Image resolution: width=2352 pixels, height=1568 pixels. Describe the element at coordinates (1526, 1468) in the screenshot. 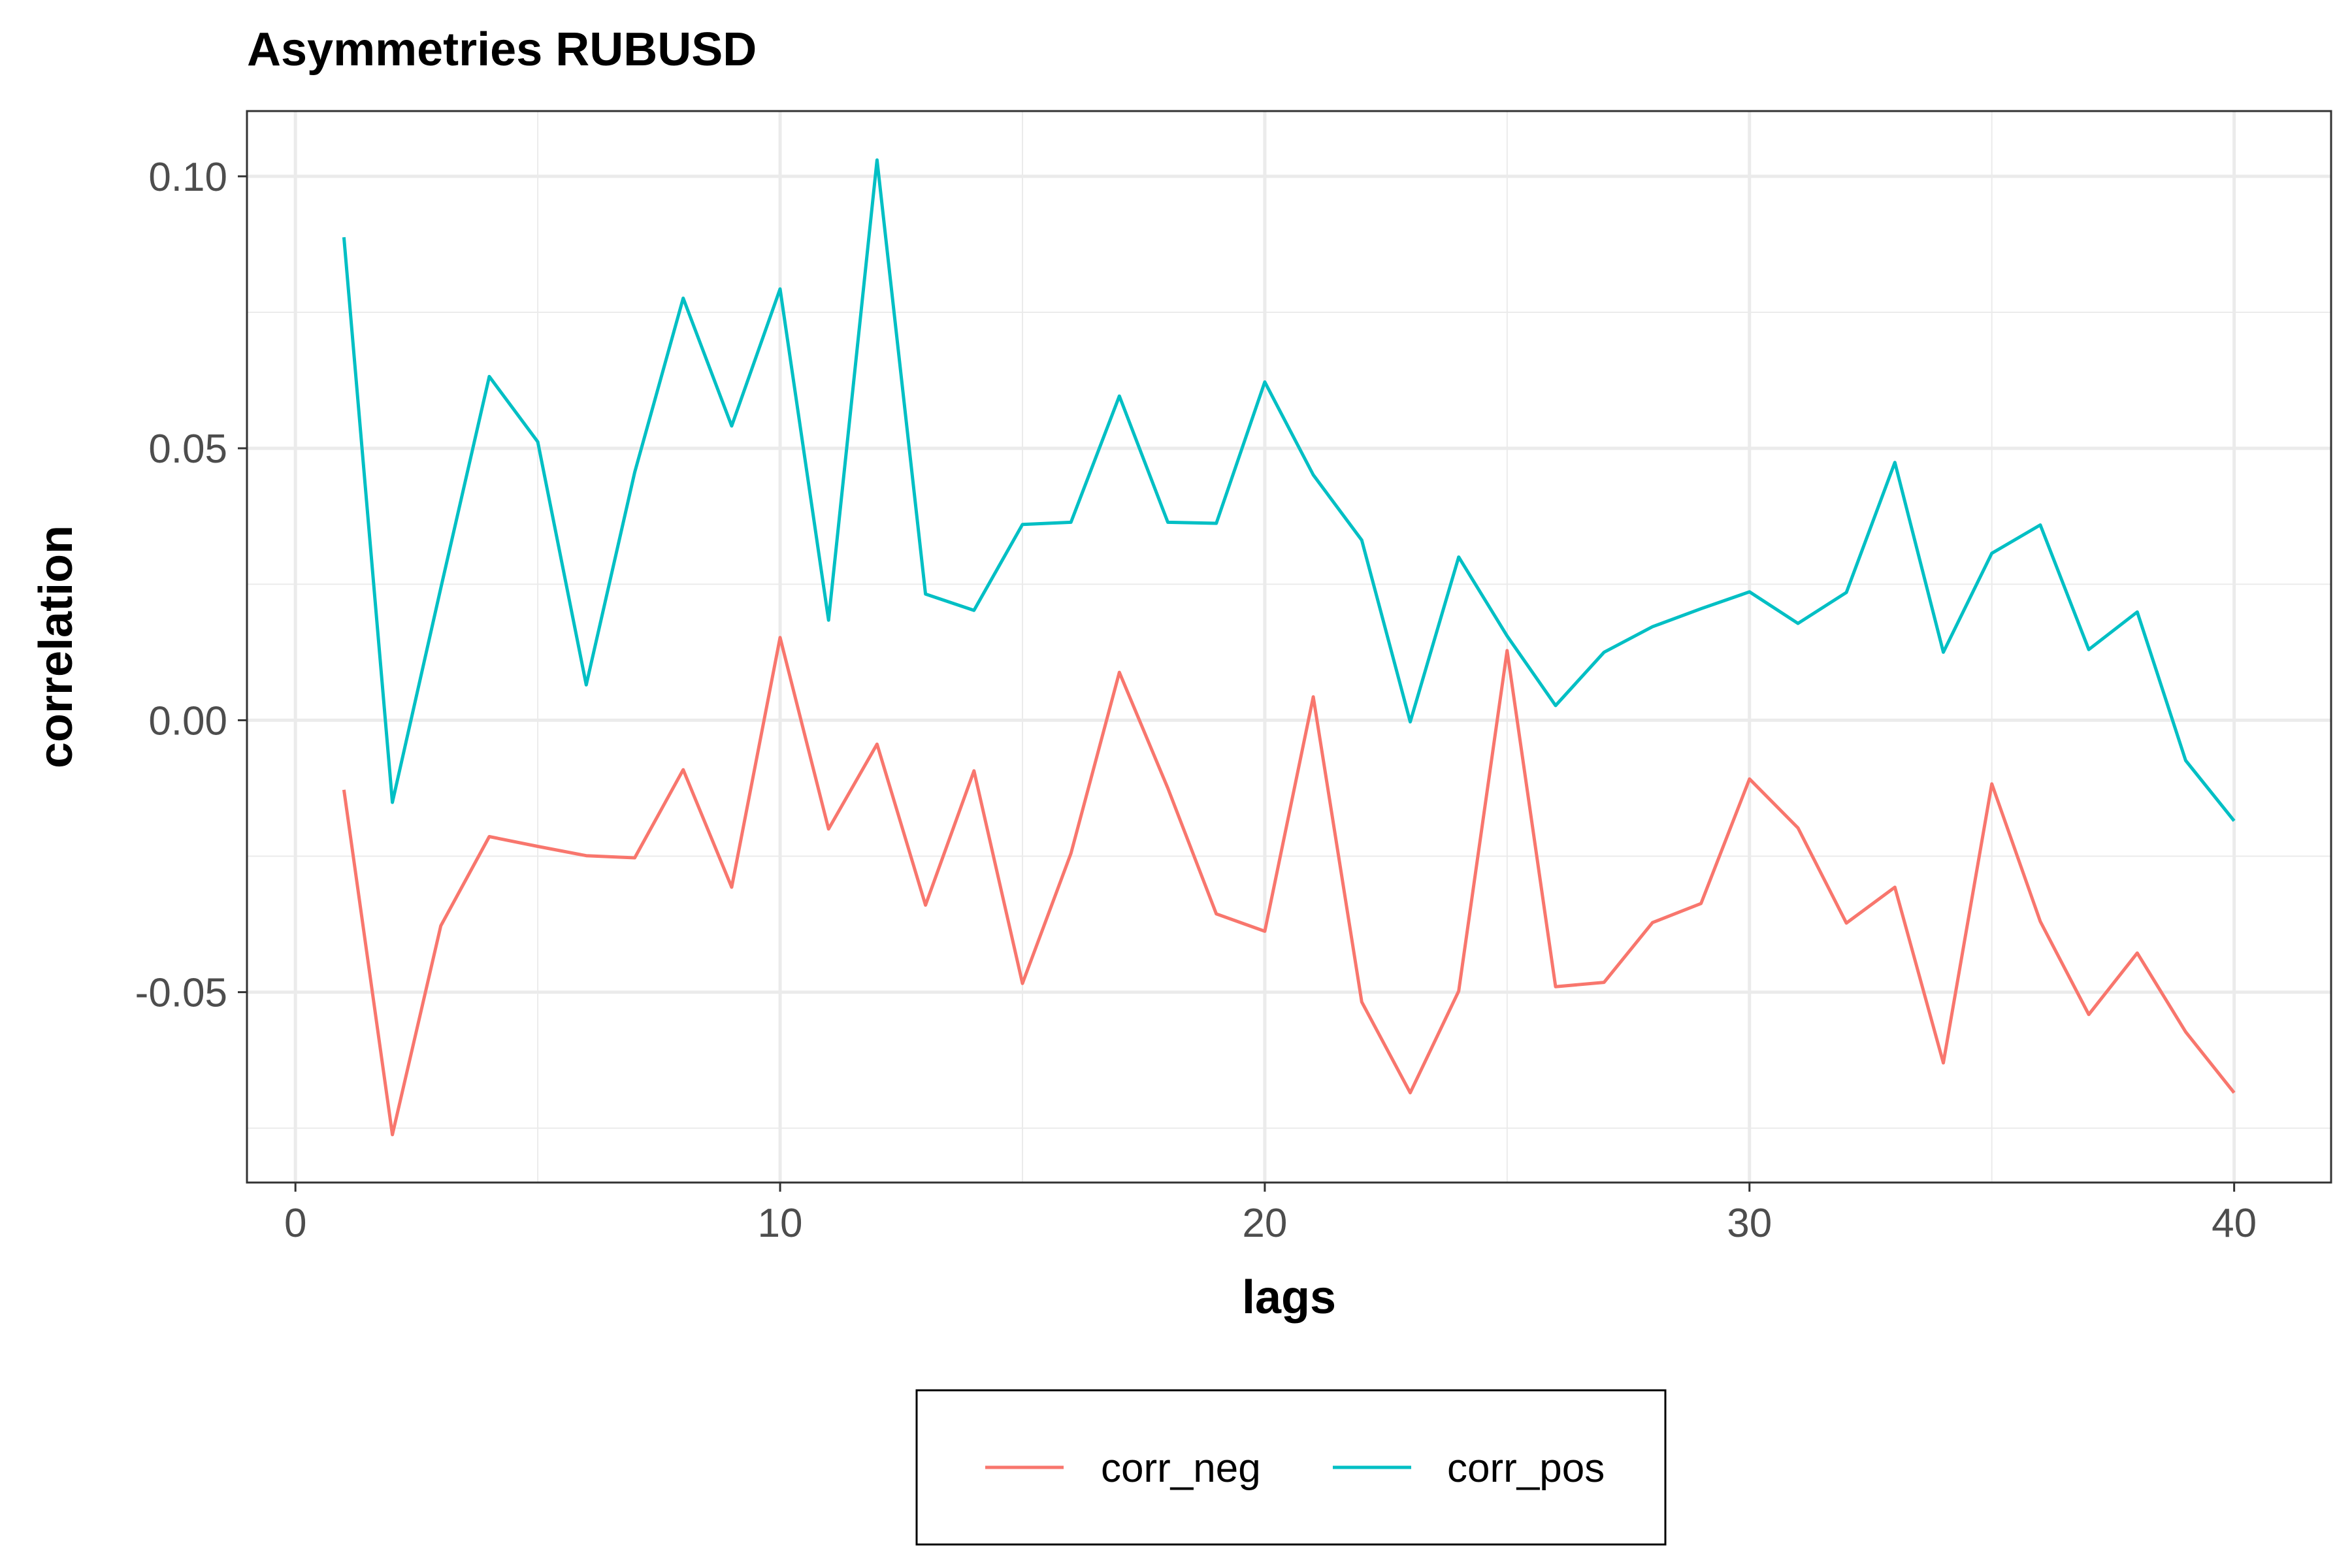

I see `legend-label-corr_pos: corr_pos` at that location.